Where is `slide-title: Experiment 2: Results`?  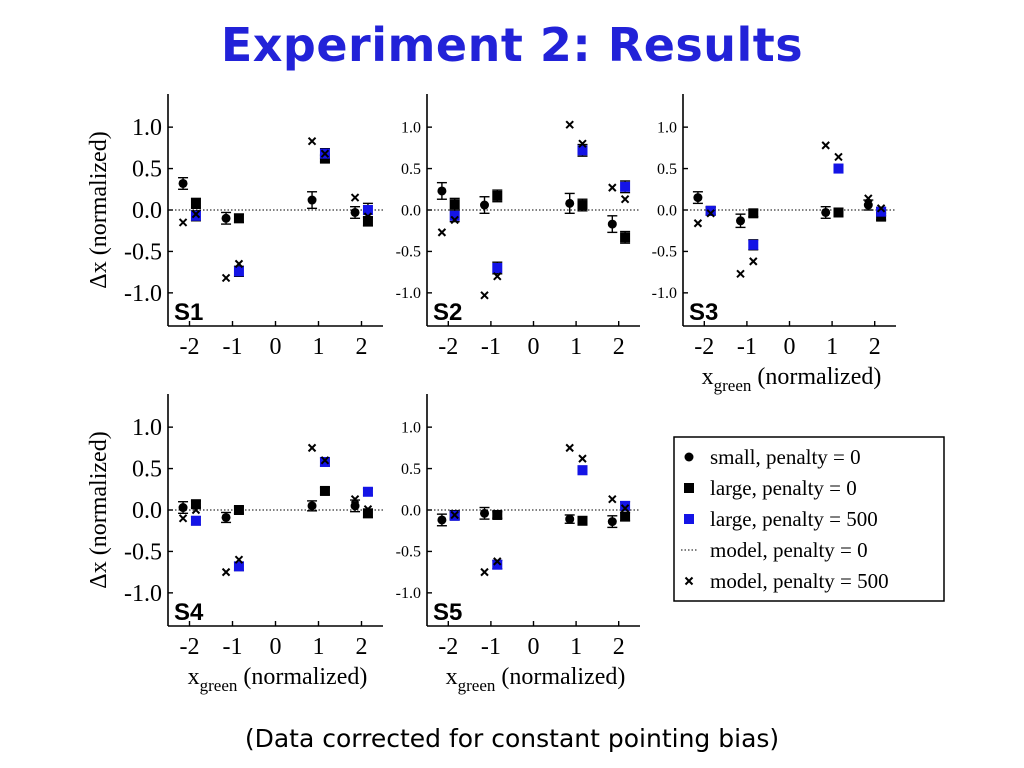
slide-title: Experiment 2: Results is located at coordinates (512, 45).